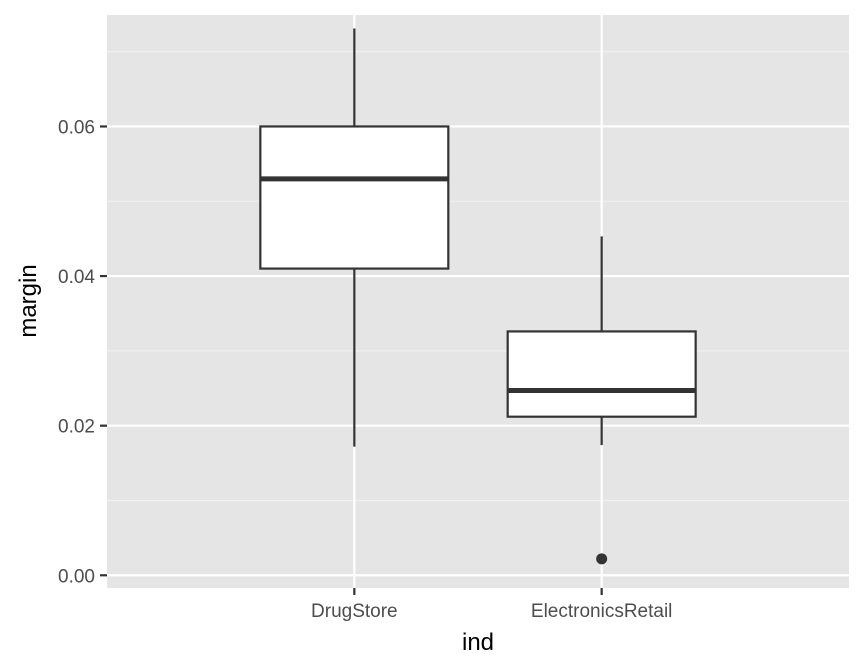 This screenshot has height=672, width=864. What do you see at coordinates (478, 642) in the screenshot?
I see `x-axis-title: ind` at bounding box center [478, 642].